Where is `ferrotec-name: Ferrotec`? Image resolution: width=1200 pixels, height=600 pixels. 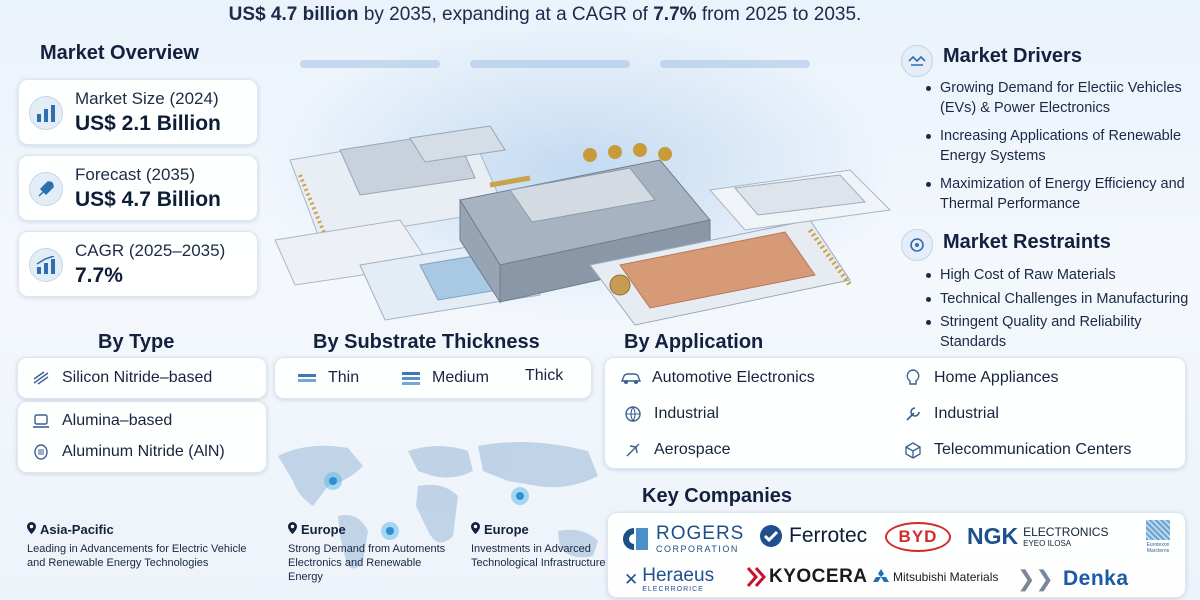 ferrotec-name: Ferrotec is located at coordinates (828, 535).